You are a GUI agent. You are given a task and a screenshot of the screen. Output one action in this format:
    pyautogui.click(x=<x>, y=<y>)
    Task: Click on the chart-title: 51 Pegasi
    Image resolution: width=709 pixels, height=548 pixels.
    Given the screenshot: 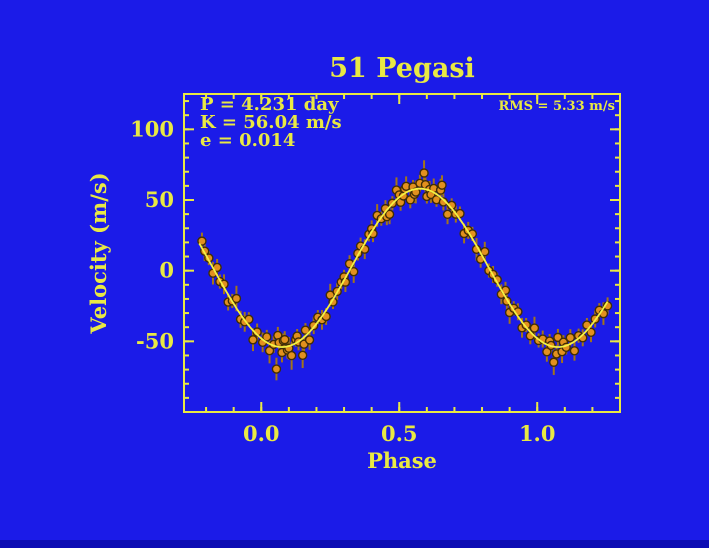 What is the action you would take?
    pyautogui.click(x=402, y=68)
    